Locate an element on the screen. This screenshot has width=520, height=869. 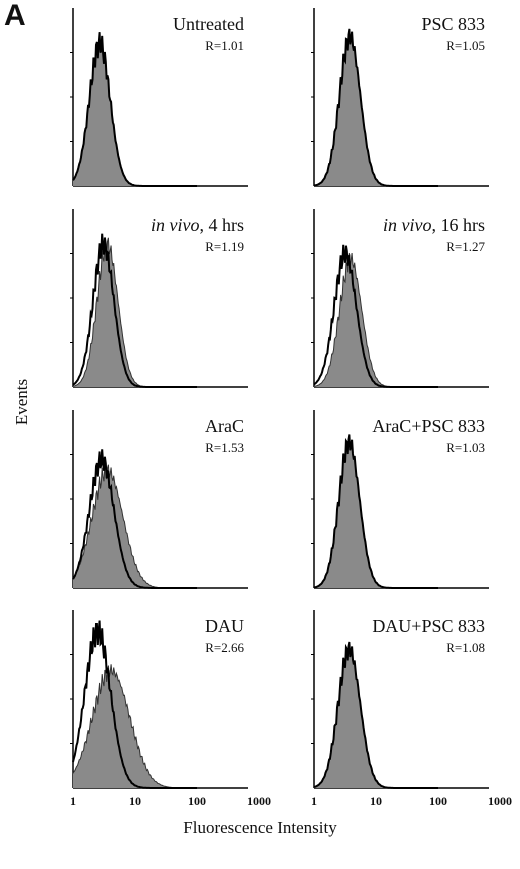
histogram-panel-8: DAU+PSC 833 R=1.08 is located at coordinates (400, 699).